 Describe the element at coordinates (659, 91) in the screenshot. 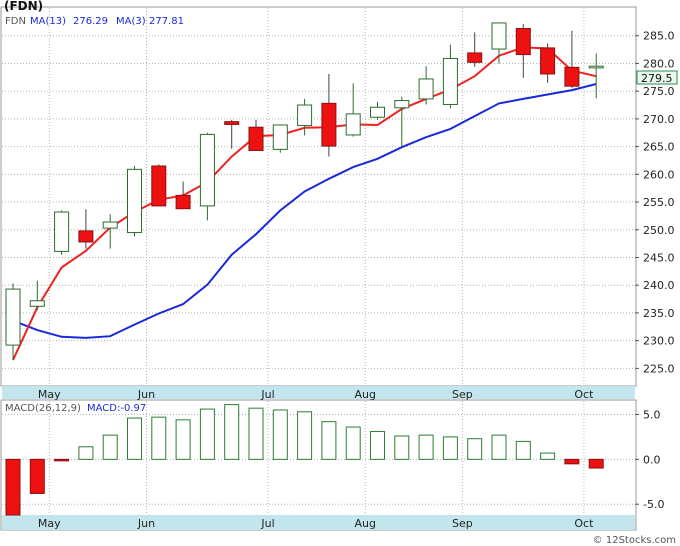

I see `price-tick-label: 275.0` at that location.